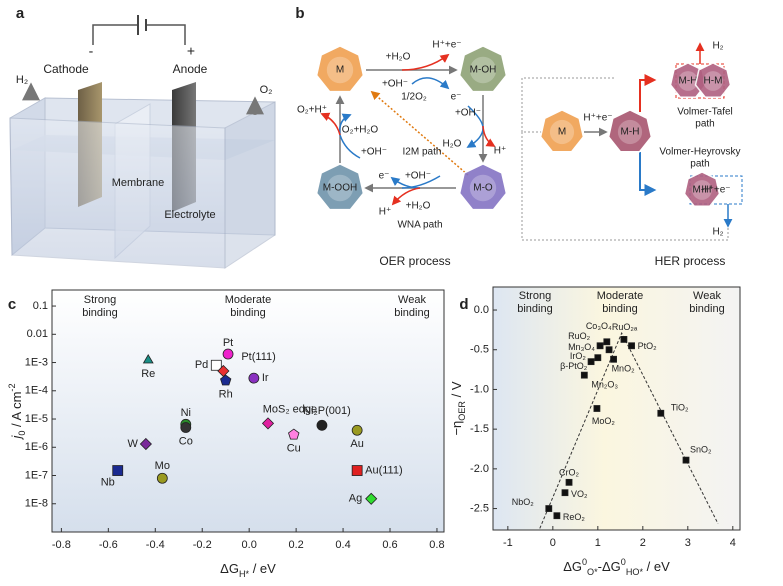 The image size is (783, 586). Describe the element at coordinates (418, 206) in the screenshot. I see `step-label: +H₂O` at that location.